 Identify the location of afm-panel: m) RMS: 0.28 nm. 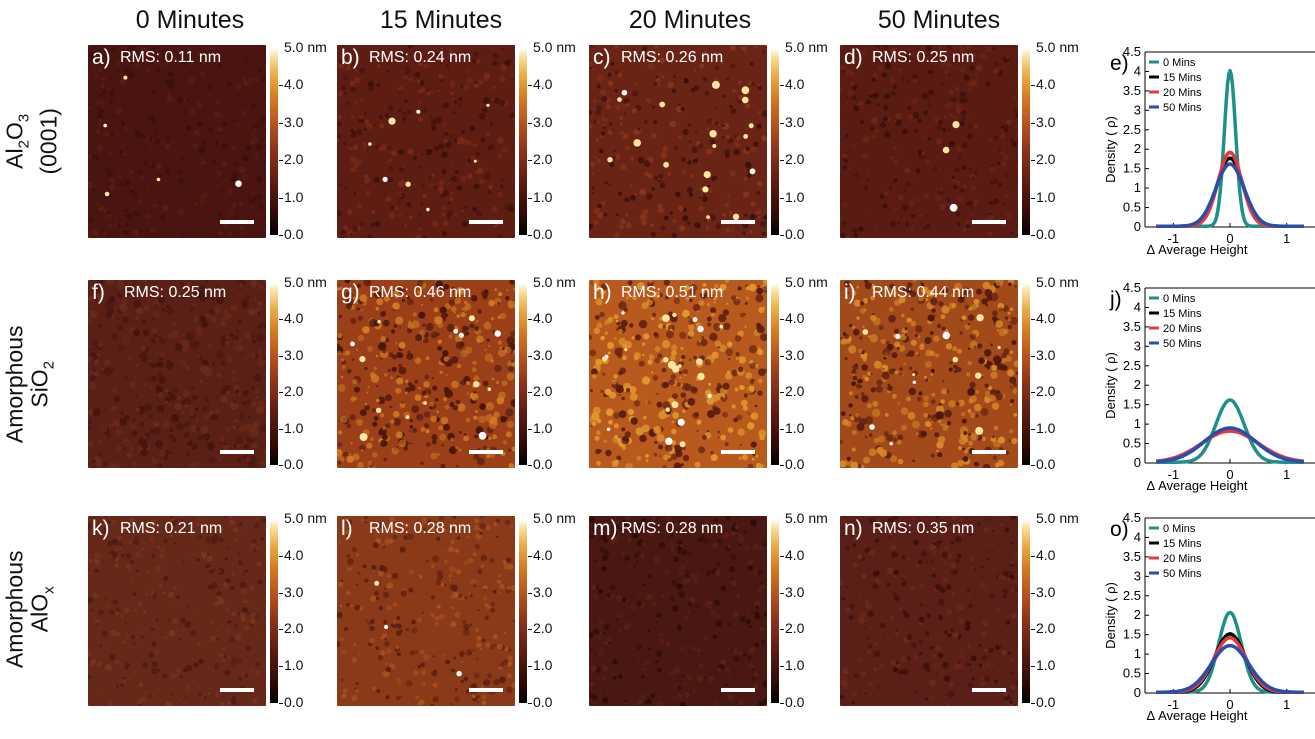
(678, 611).